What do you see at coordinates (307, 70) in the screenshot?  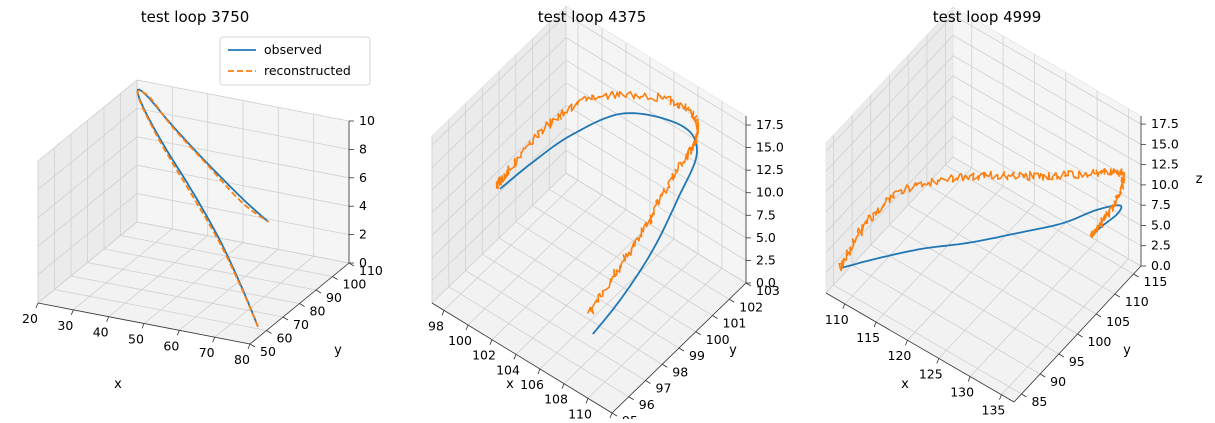 I see `legend-label: reconstructed` at bounding box center [307, 70].